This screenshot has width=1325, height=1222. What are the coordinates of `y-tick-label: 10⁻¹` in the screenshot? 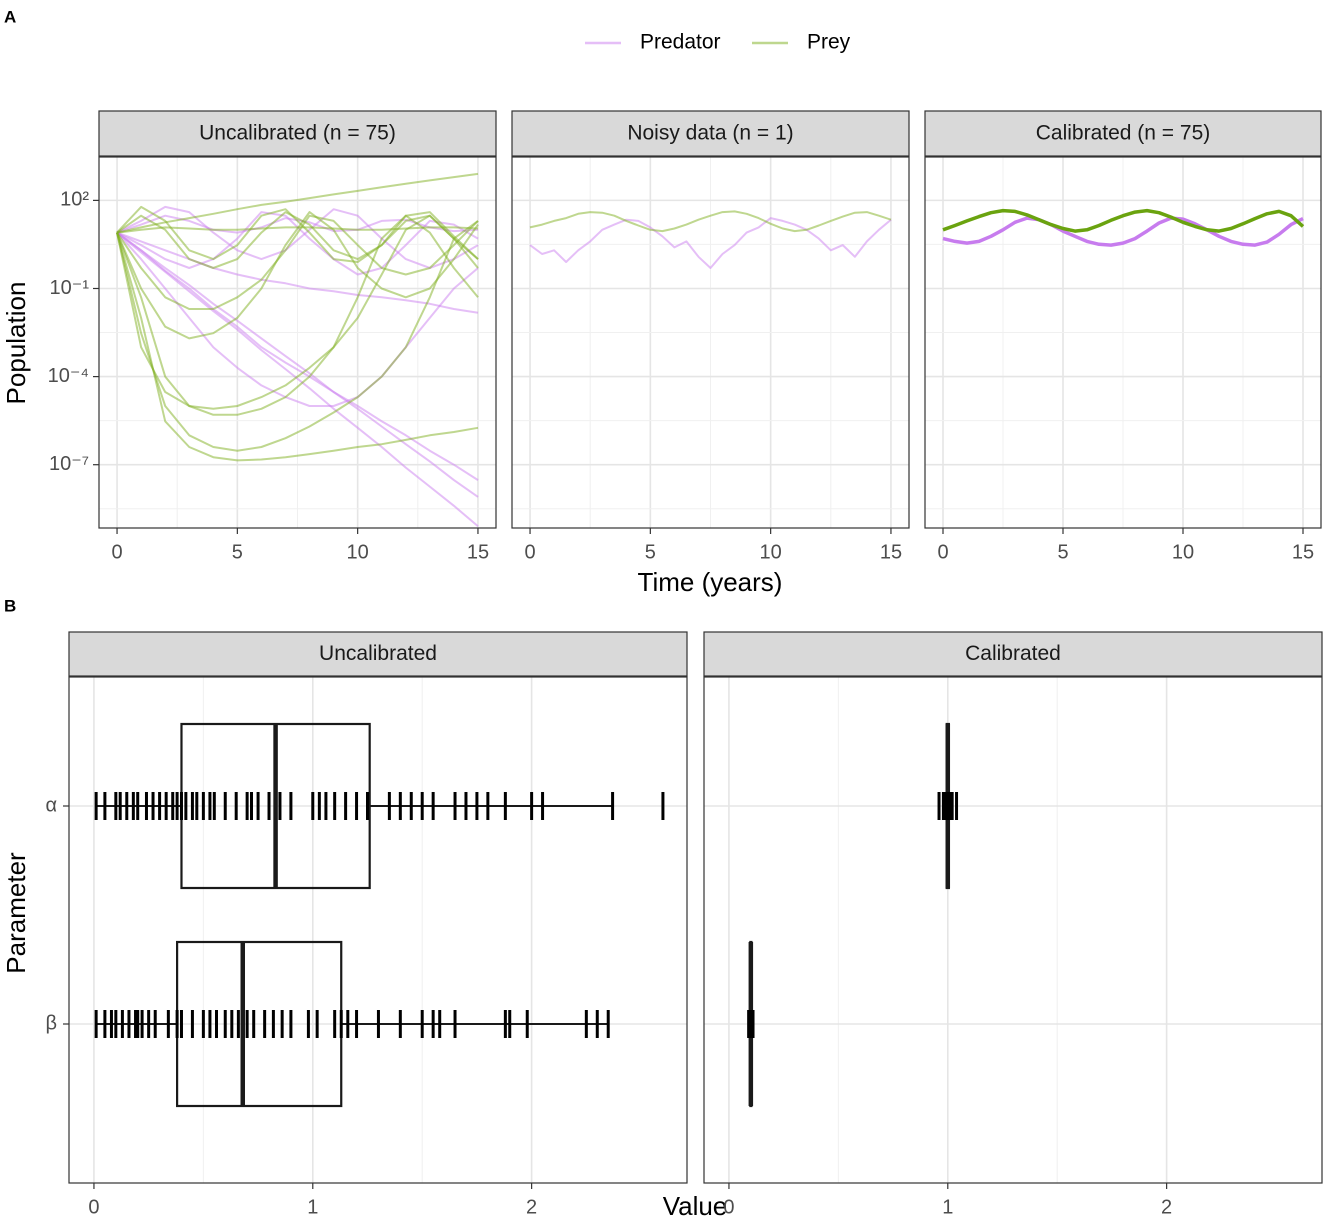 It's located at (70, 288).